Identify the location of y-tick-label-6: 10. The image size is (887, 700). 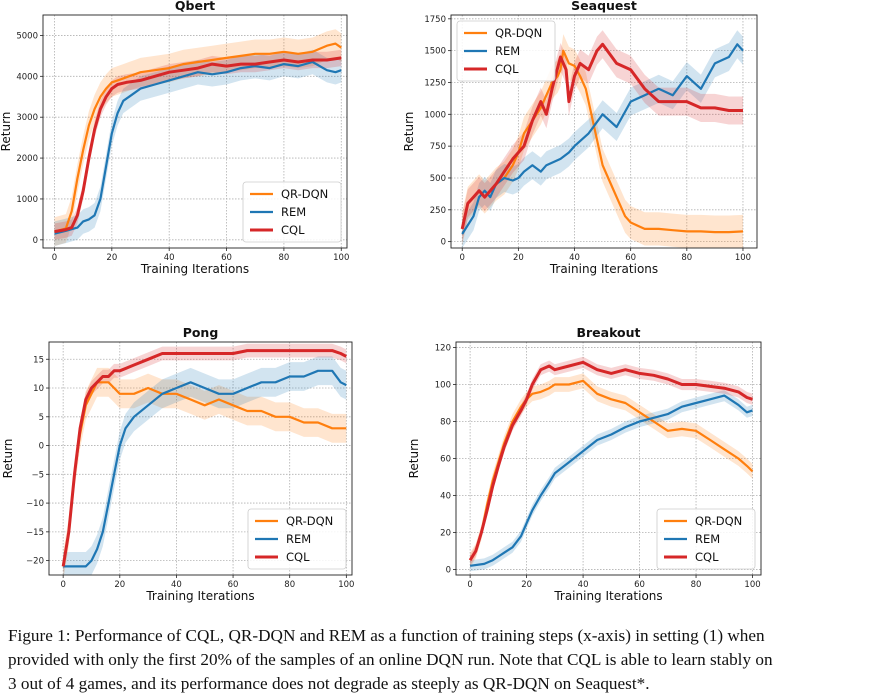
(38, 389).